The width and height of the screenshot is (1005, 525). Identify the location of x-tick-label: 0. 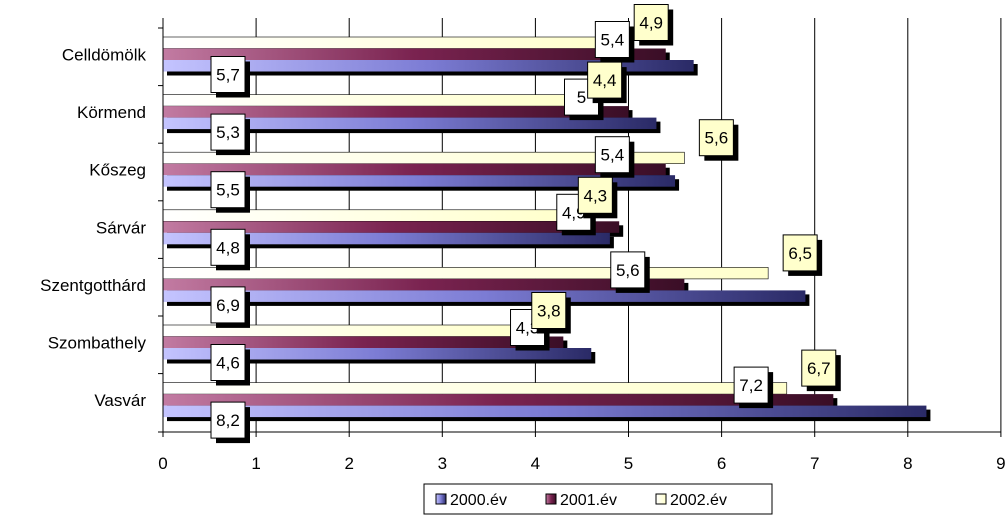
(162, 463).